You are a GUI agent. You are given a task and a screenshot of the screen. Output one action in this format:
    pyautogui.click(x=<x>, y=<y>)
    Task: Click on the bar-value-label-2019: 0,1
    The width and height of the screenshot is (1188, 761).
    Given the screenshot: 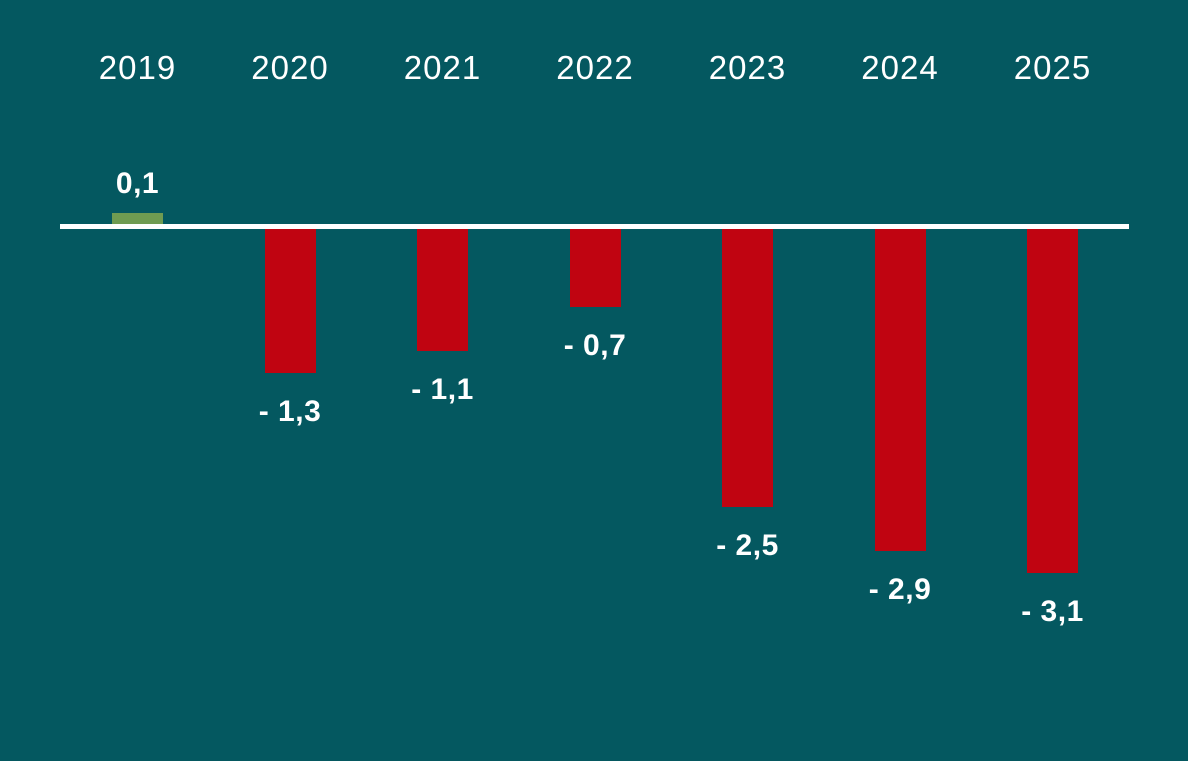 What is the action you would take?
    pyautogui.click(x=137, y=183)
    